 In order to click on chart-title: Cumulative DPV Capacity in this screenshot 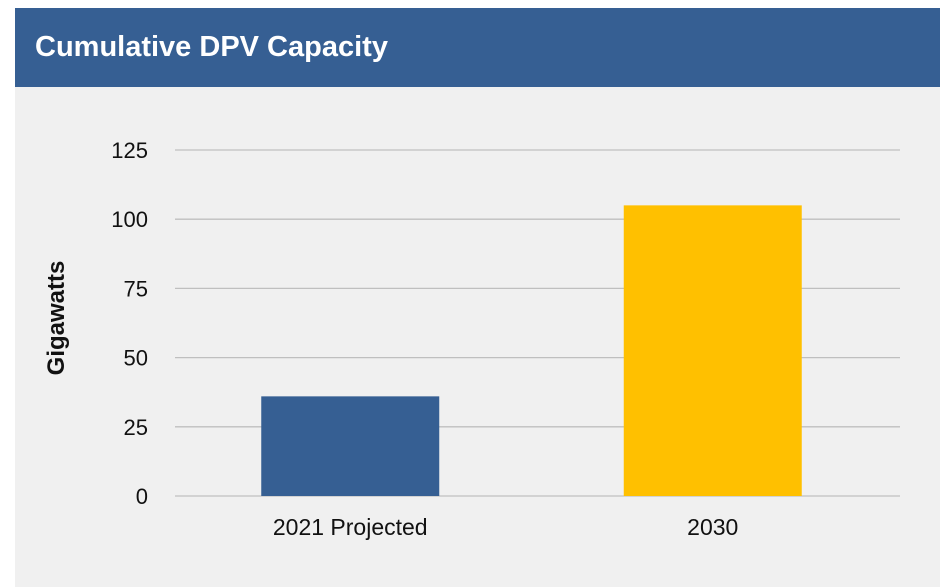, I will do `click(211, 47)`.